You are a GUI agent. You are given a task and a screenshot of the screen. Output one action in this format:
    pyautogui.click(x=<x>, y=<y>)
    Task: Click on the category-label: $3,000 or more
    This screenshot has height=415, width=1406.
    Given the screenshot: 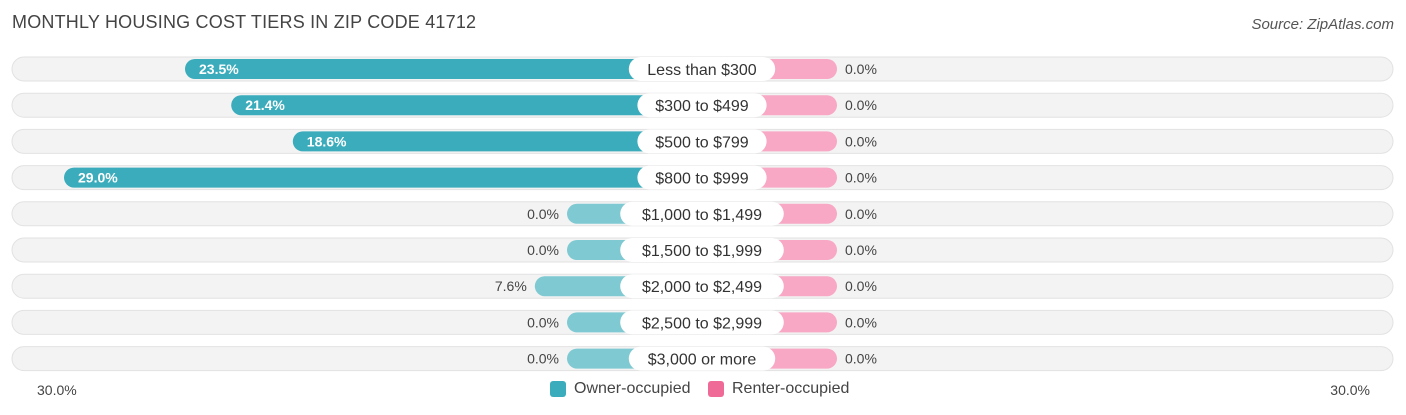 What is the action you would take?
    pyautogui.click(x=702, y=360)
    